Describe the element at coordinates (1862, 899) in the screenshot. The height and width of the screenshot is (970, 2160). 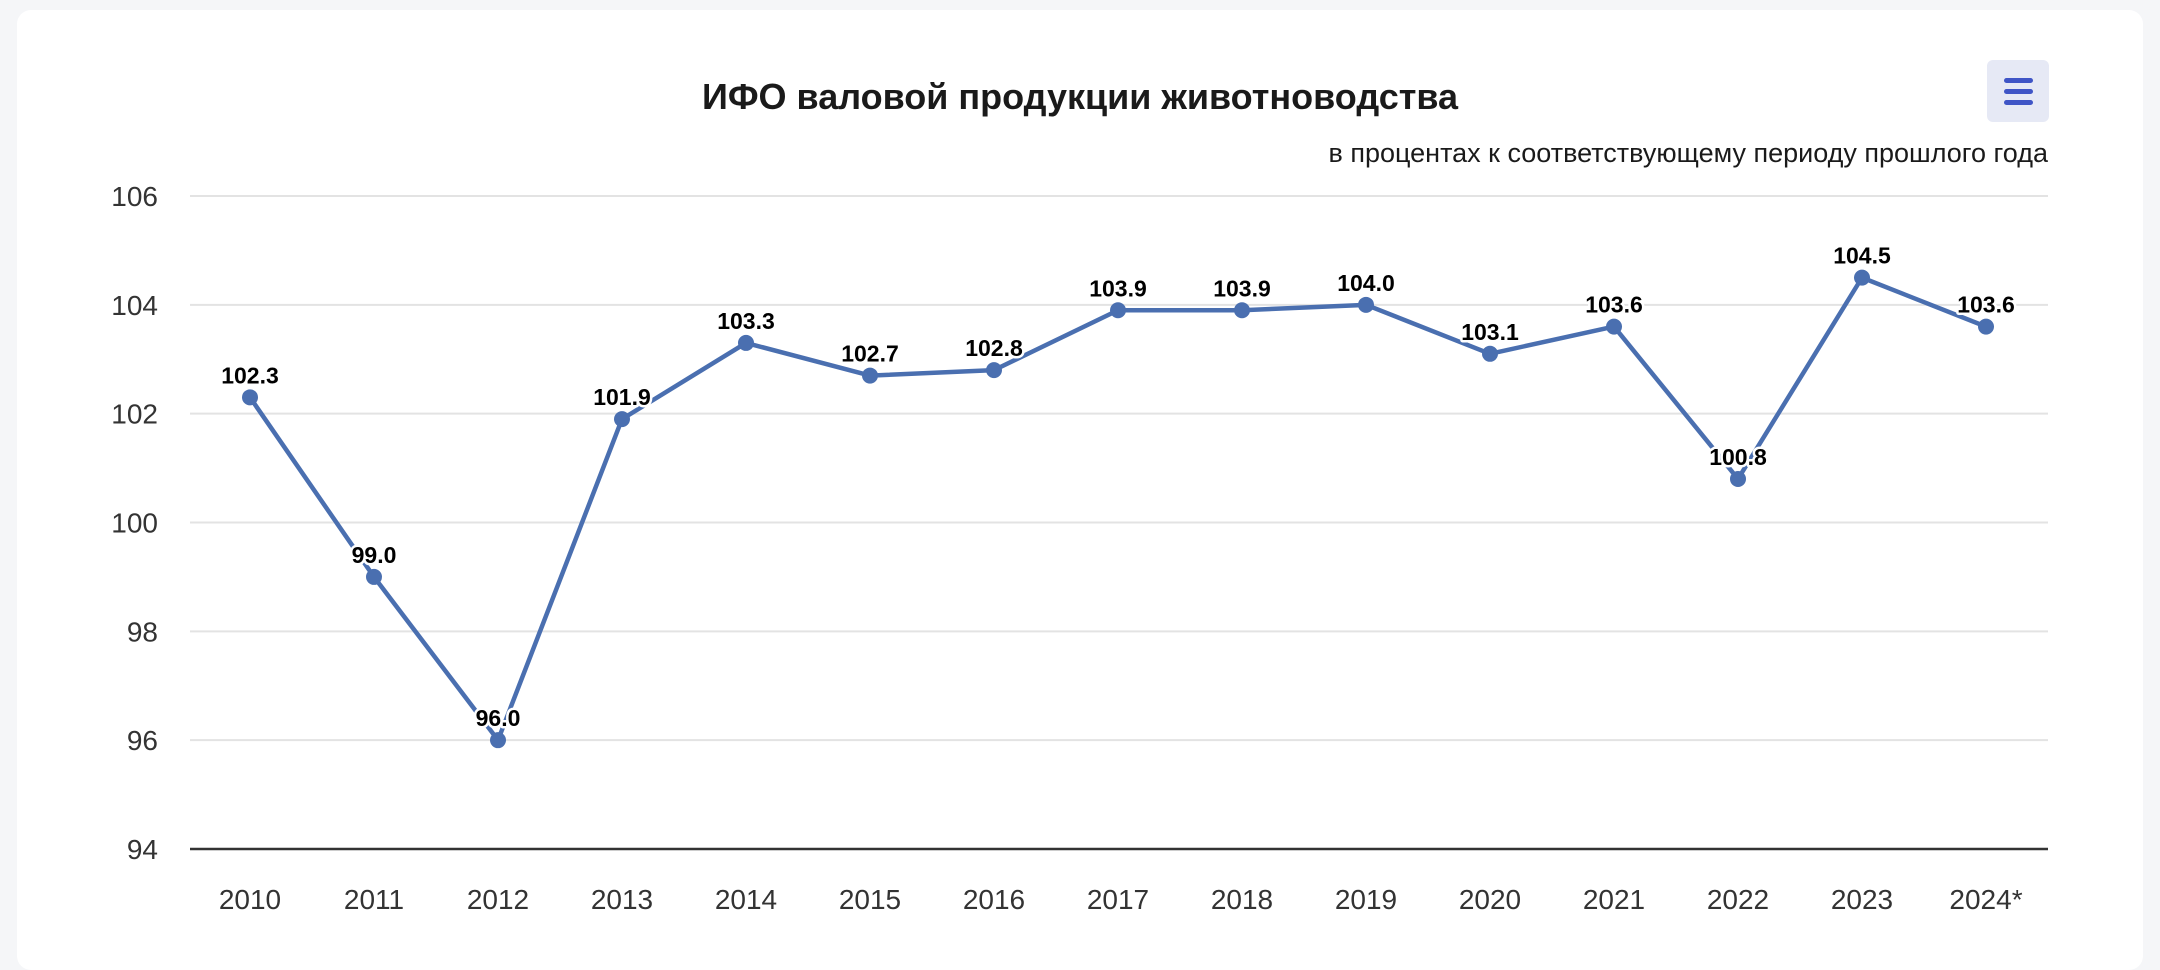
I see `x-tick-label: 2023` at that location.